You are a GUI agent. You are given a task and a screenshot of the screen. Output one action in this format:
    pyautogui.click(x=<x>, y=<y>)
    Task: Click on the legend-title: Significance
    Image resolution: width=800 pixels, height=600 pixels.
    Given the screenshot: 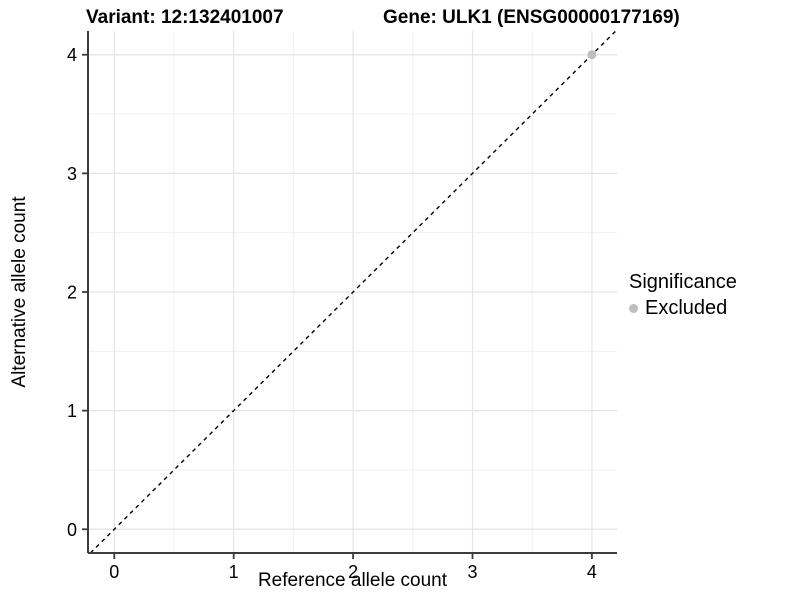 What is the action you would take?
    pyautogui.click(x=683, y=282)
    